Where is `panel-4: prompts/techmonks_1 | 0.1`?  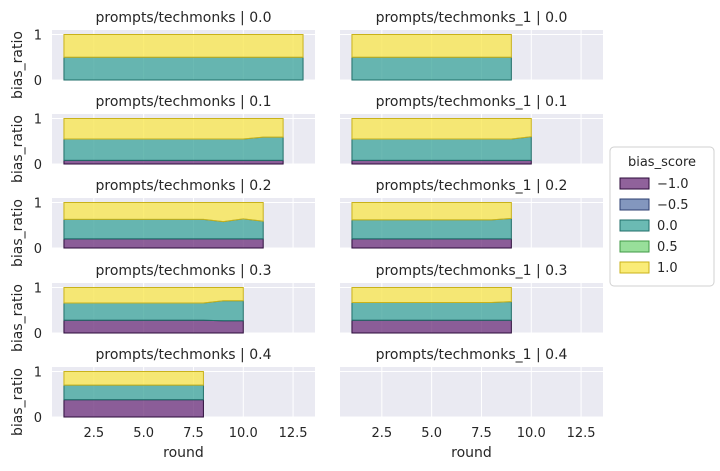
panel-4: prompts/techmonks_1 | 0.1 is located at coordinates (471, 129).